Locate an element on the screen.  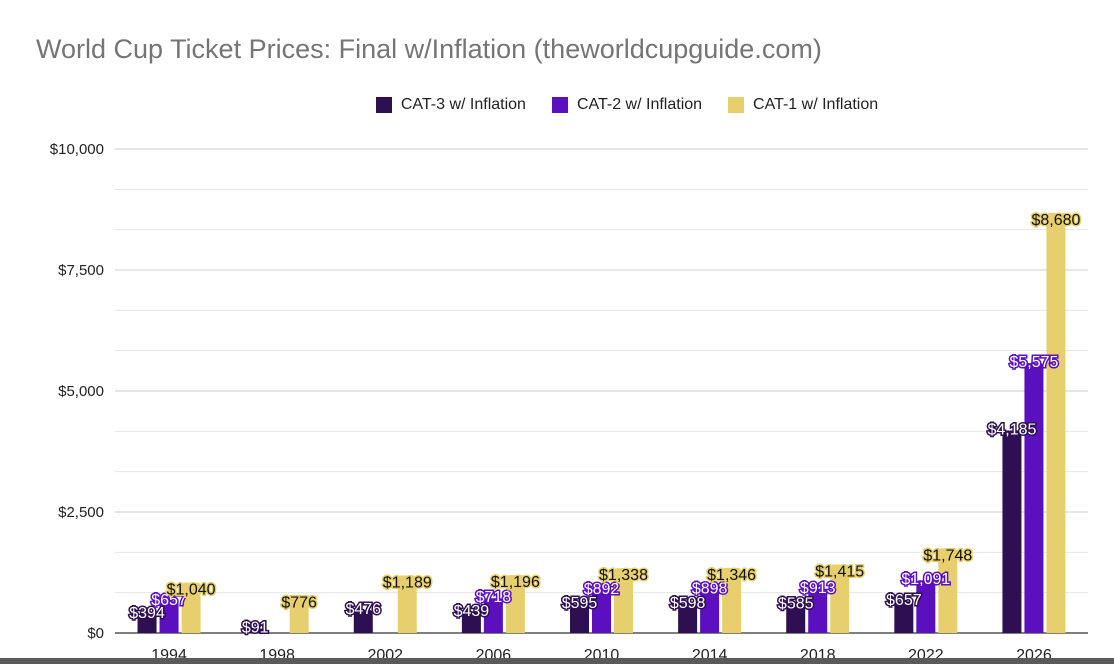
data-label-2010-series-2: $1,338 is located at coordinates (623, 575).